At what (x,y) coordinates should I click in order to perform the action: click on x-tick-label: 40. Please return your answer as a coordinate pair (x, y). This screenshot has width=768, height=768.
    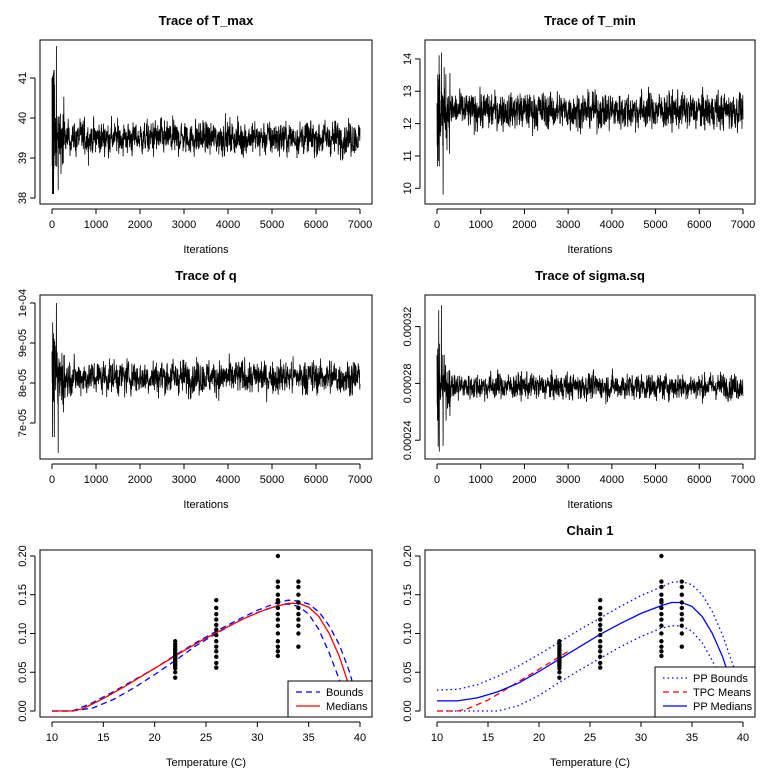
    Looking at the image, I should click on (360, 738).